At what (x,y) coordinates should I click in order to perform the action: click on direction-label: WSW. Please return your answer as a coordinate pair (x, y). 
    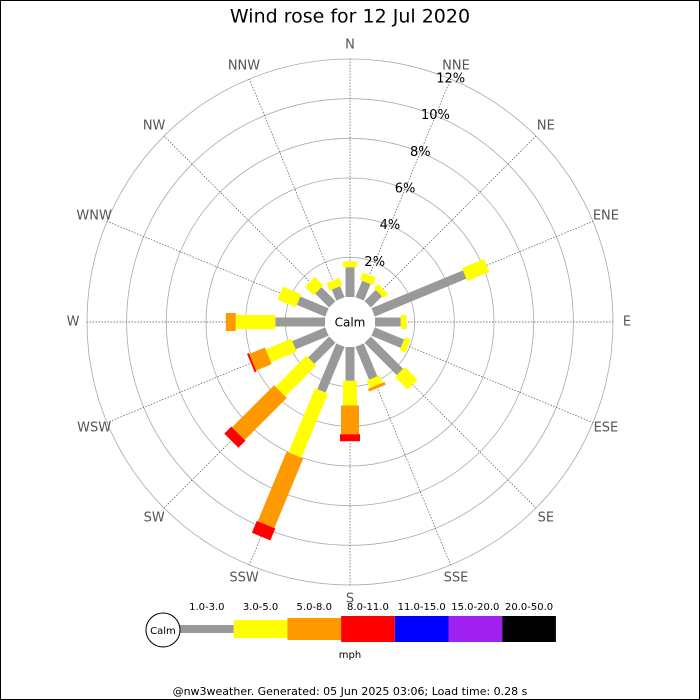
    Looking at the image, I should click on (94, 428).